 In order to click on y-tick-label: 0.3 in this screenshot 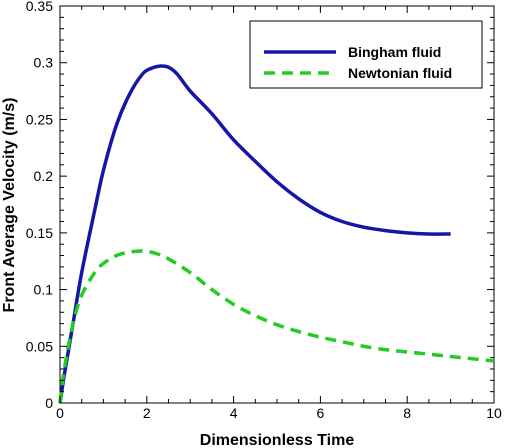, I will do `click(44, 63)`.